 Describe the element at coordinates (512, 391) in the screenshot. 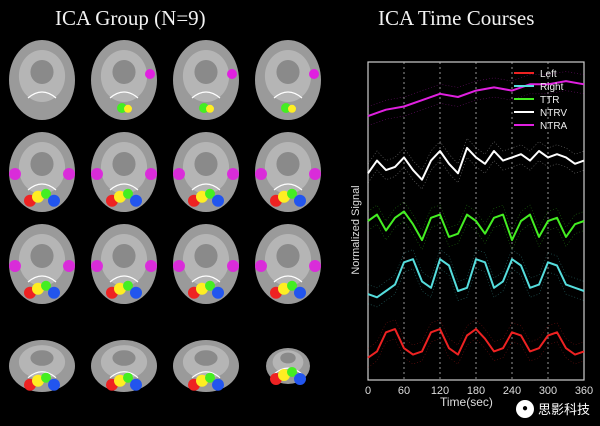

I see `x-tick-label: 240` at that location.